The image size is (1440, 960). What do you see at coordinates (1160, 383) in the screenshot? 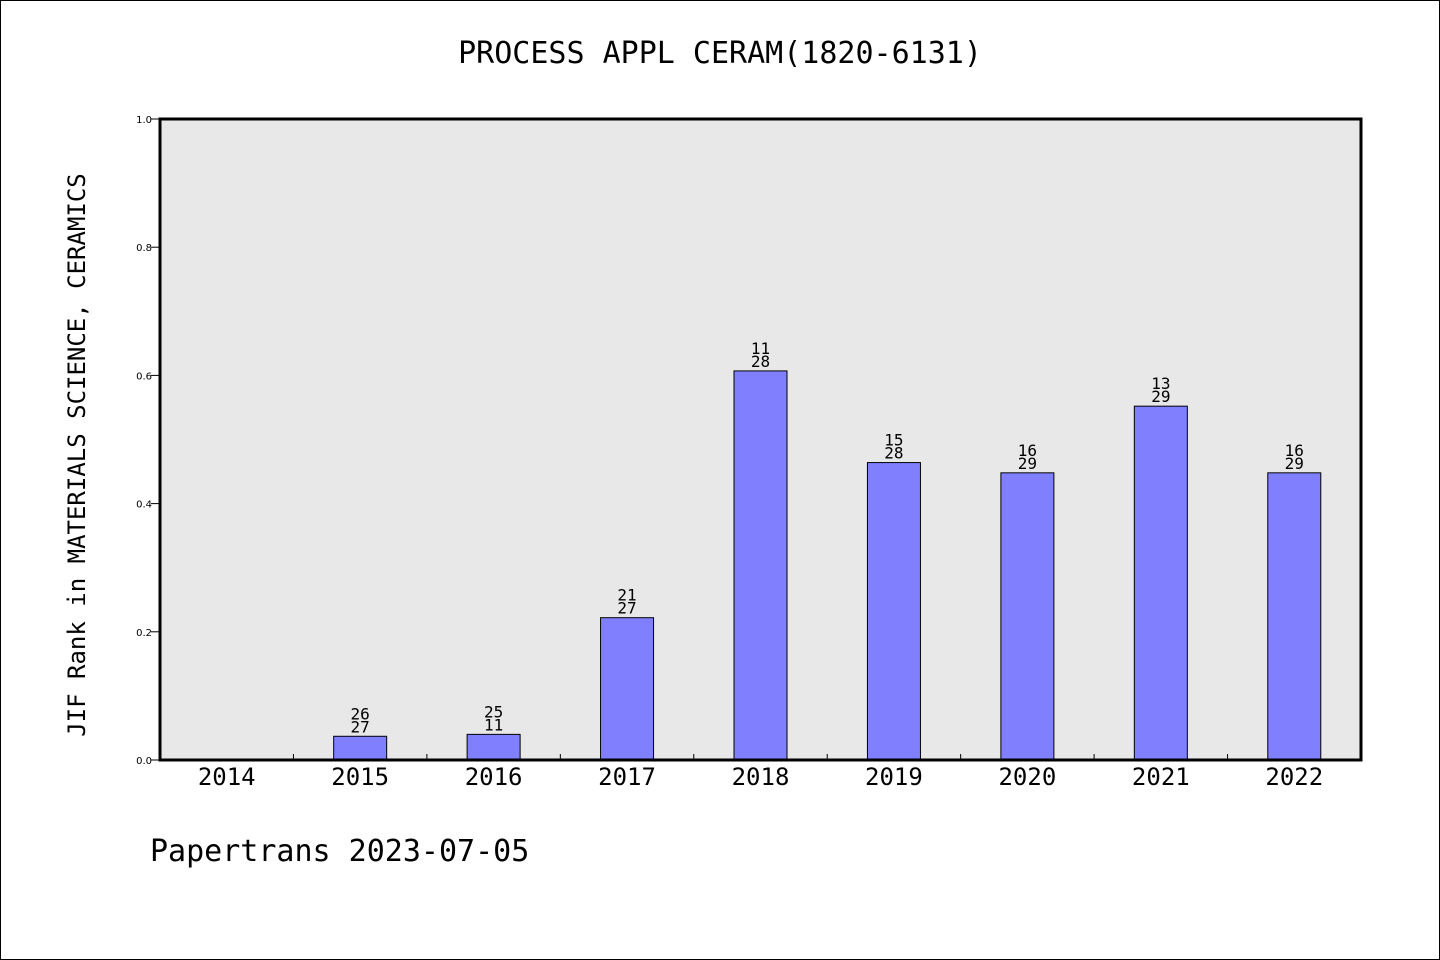
I see `bar-data-label: 13` at bounding box center [1160, 383].